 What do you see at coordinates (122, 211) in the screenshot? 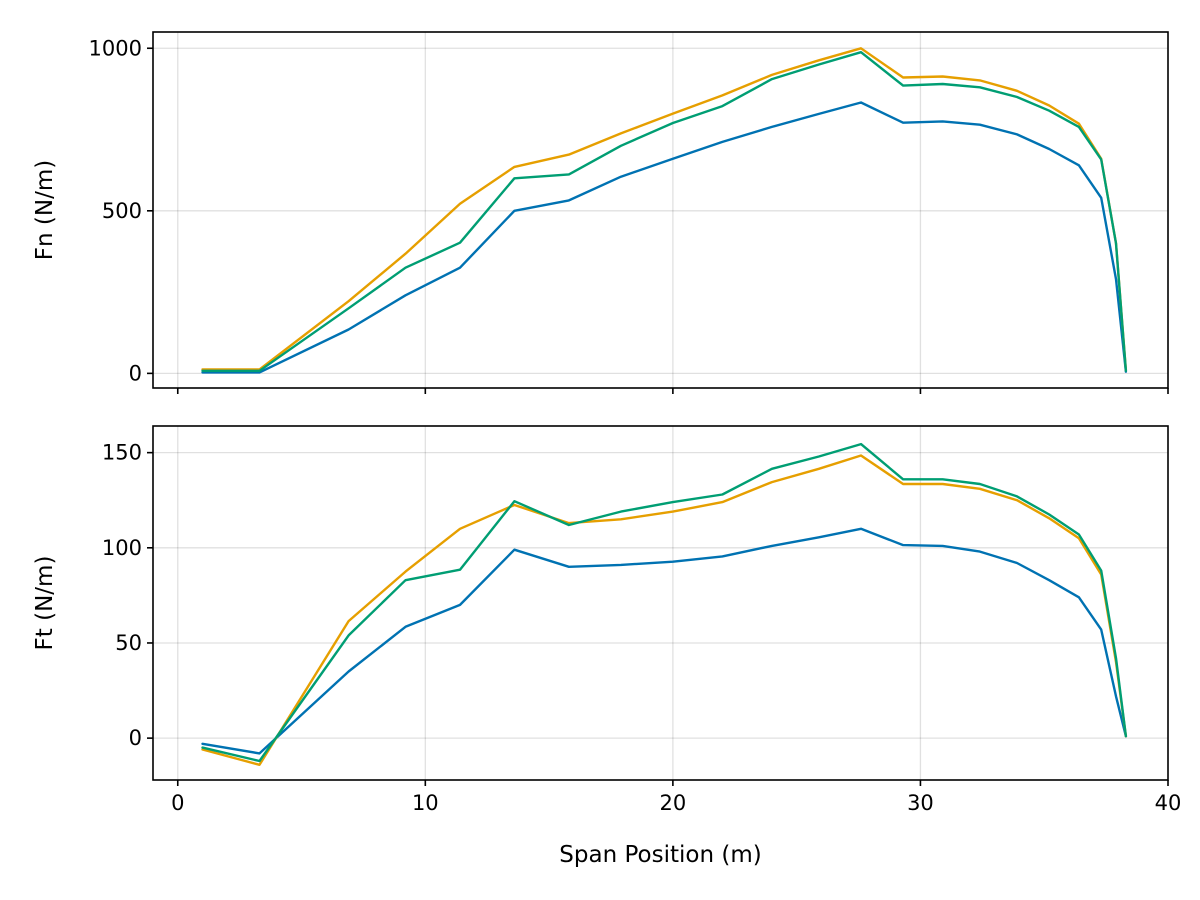
I see `y-tick-label: 500` at bounding box center [122, 211].